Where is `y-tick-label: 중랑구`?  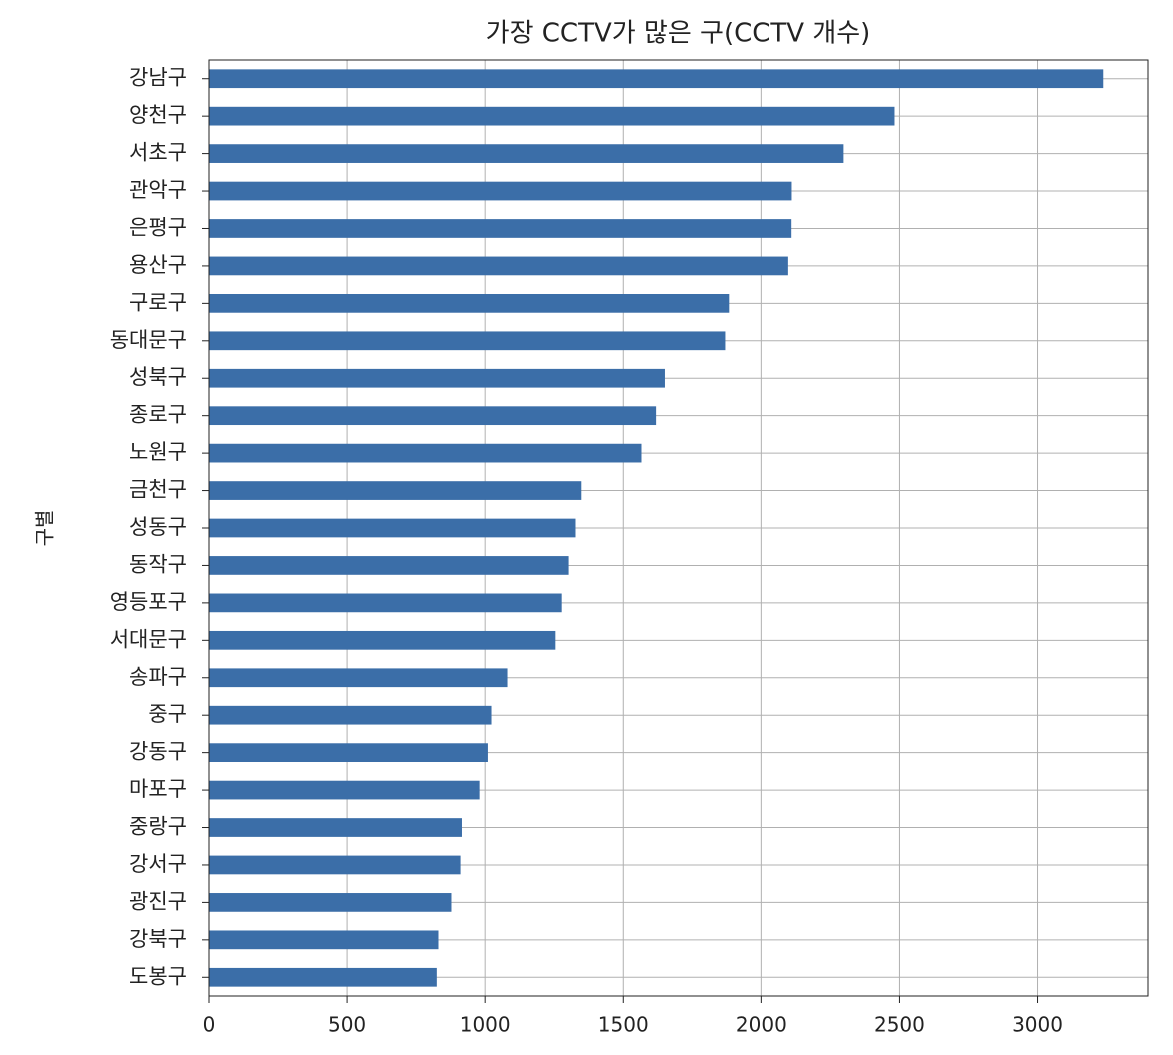
y-tick-label: 중랑구 is located at coordinates (158, 827).